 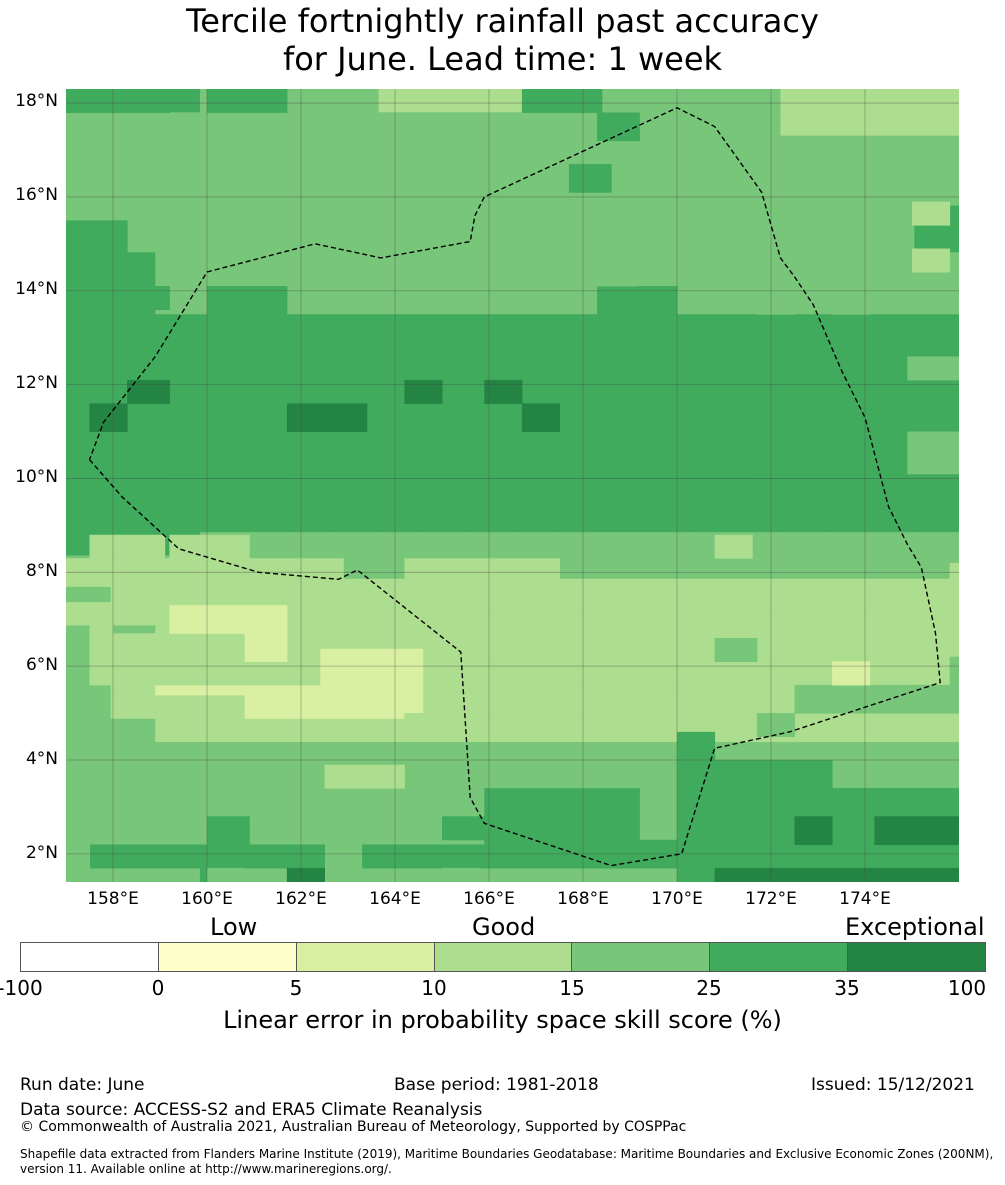 I want to click on colorbar-segment, so click(x=227, y=957).